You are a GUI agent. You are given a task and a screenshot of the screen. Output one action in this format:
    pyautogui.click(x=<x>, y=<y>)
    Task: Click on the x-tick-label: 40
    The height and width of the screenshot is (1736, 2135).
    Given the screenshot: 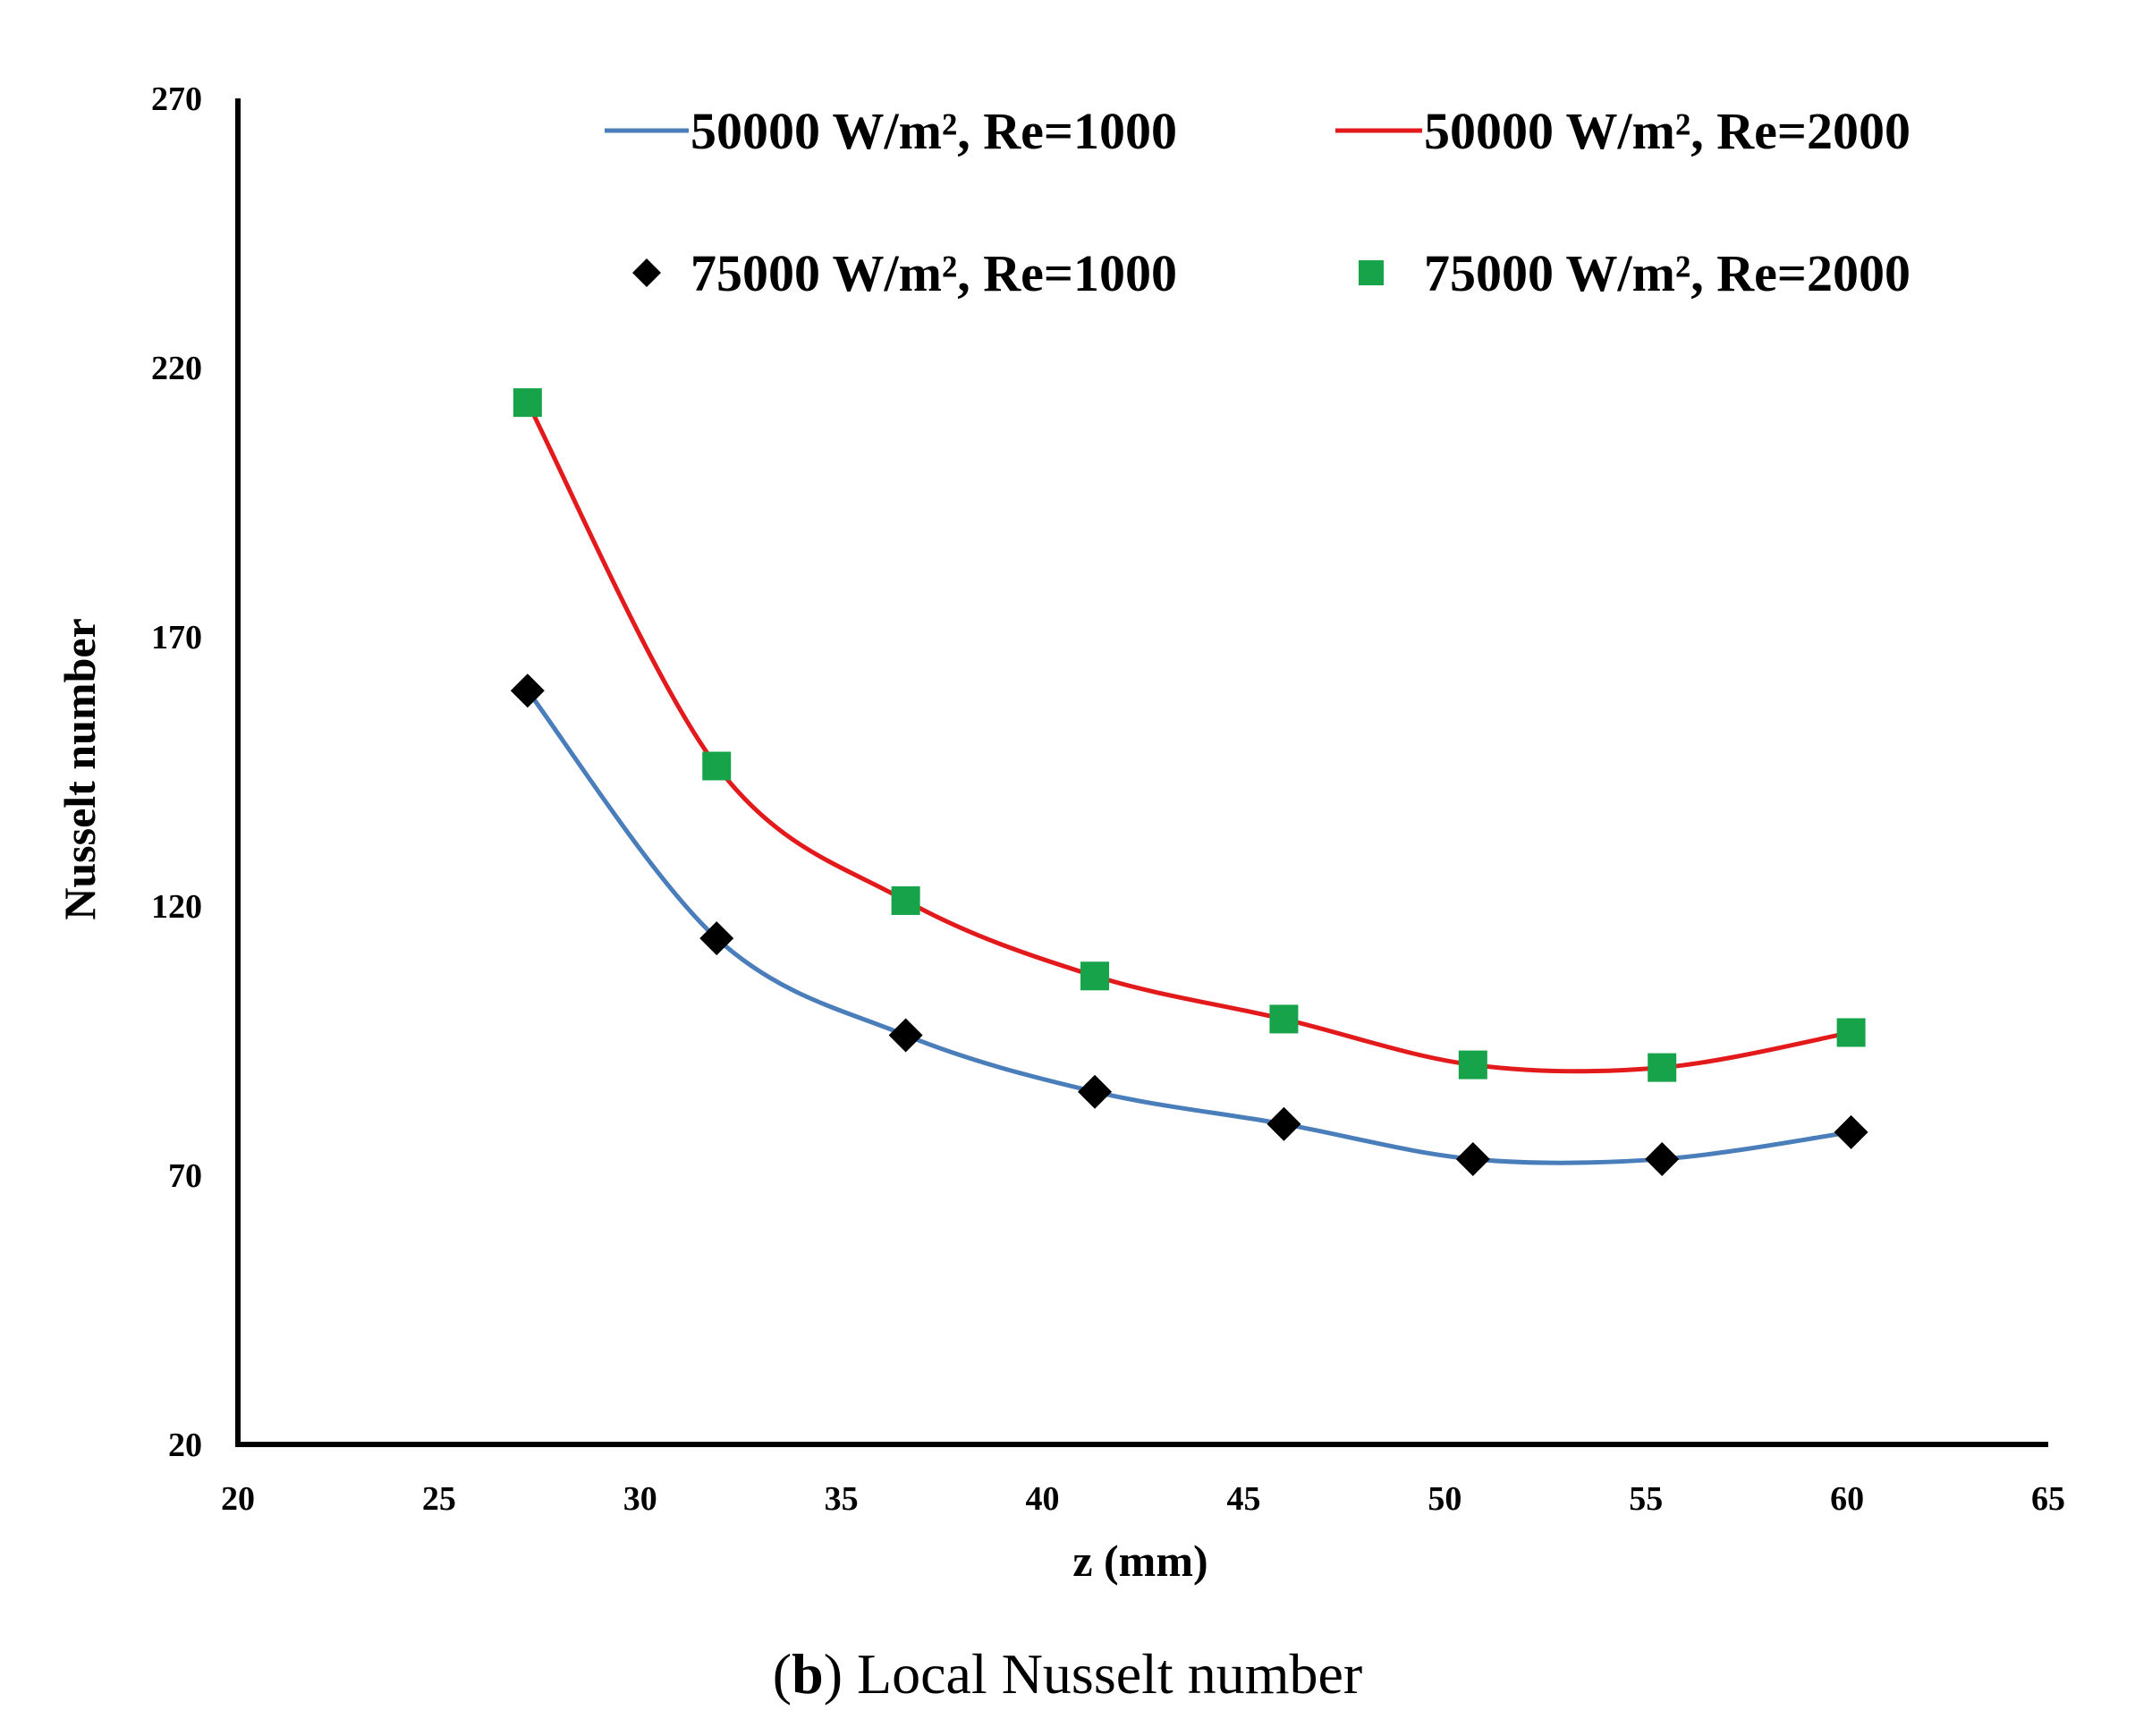 What is the action you would take?
    pyautogui.click(x=1043, y=1499)
    